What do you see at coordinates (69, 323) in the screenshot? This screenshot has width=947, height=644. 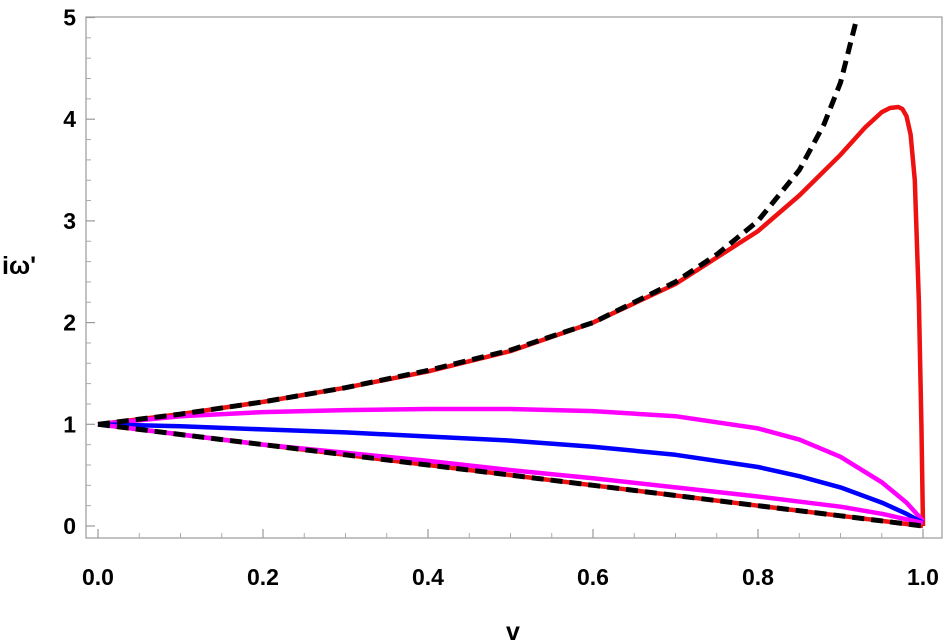 I see `y-tick-label-2: 2` at bounding box center [69, 323].